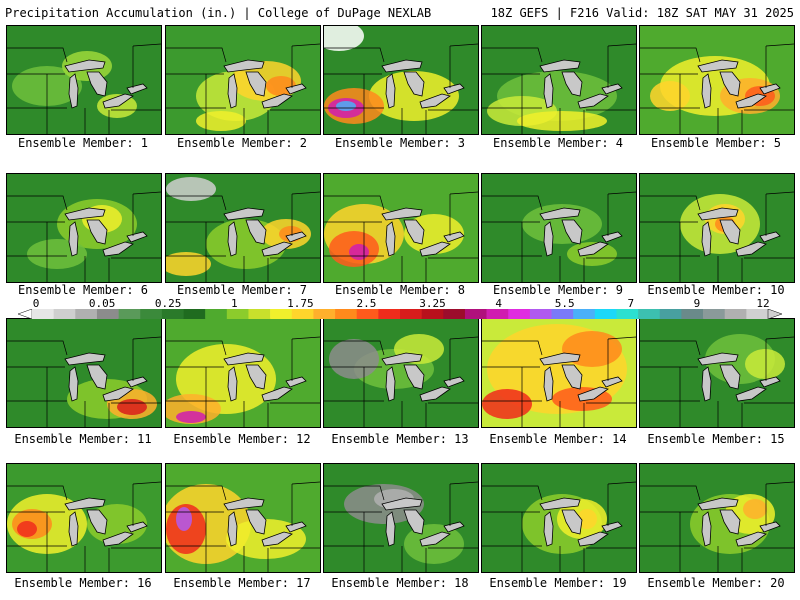 The image size is (800, 600). I want to click on colorbar-tick-label: 0.25, so click(168, 303).